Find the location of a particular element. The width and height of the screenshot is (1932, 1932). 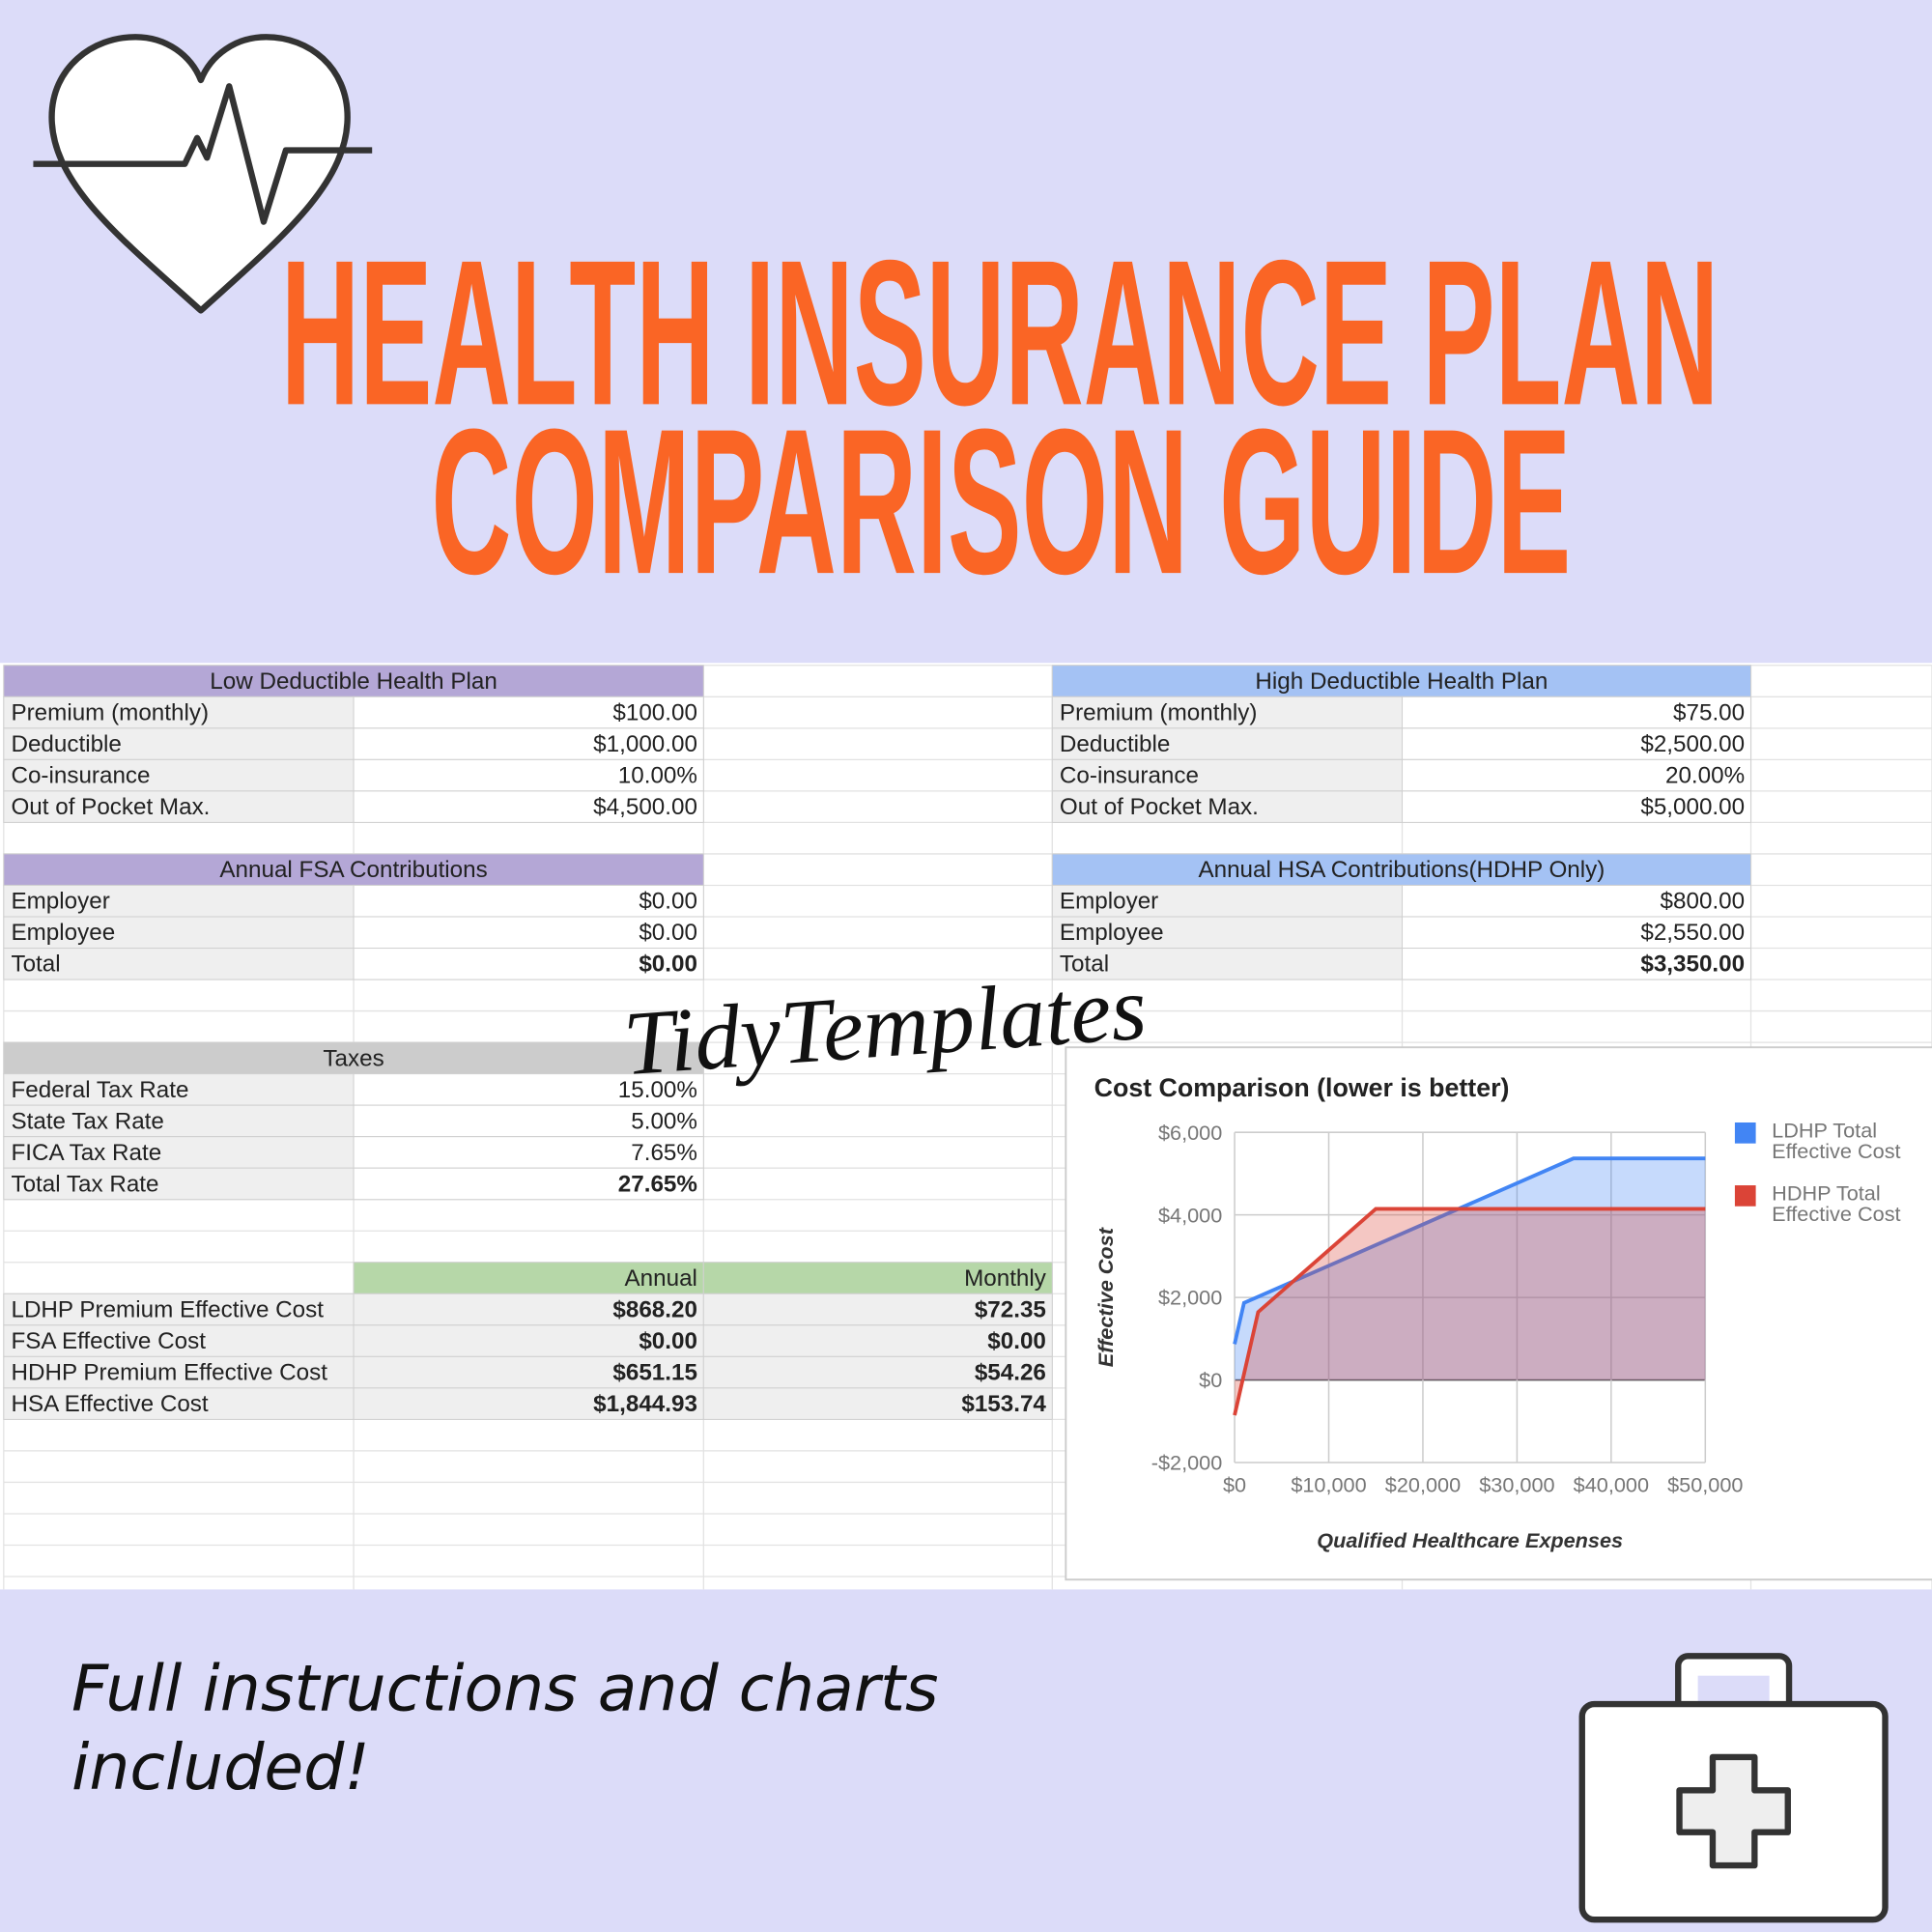

cell-text: Low Deductible Health Plan is located at coordinates (353, 681).